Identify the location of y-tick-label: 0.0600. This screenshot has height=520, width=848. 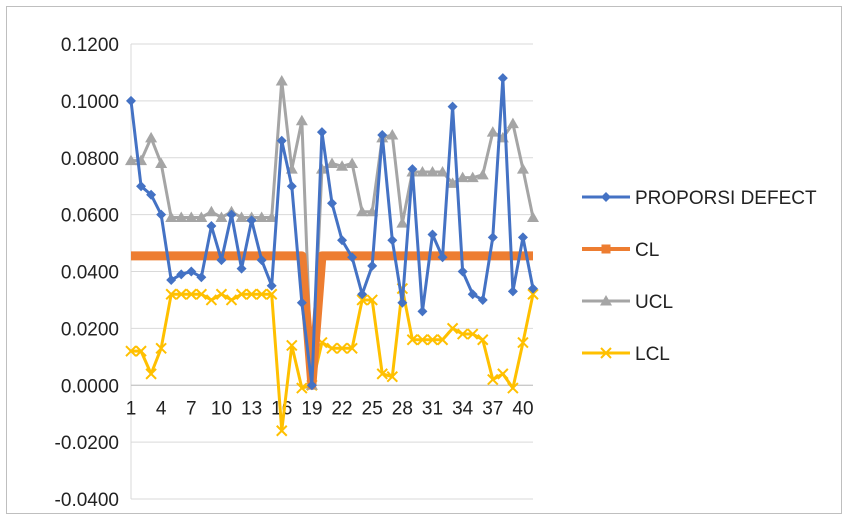
(90, 216).